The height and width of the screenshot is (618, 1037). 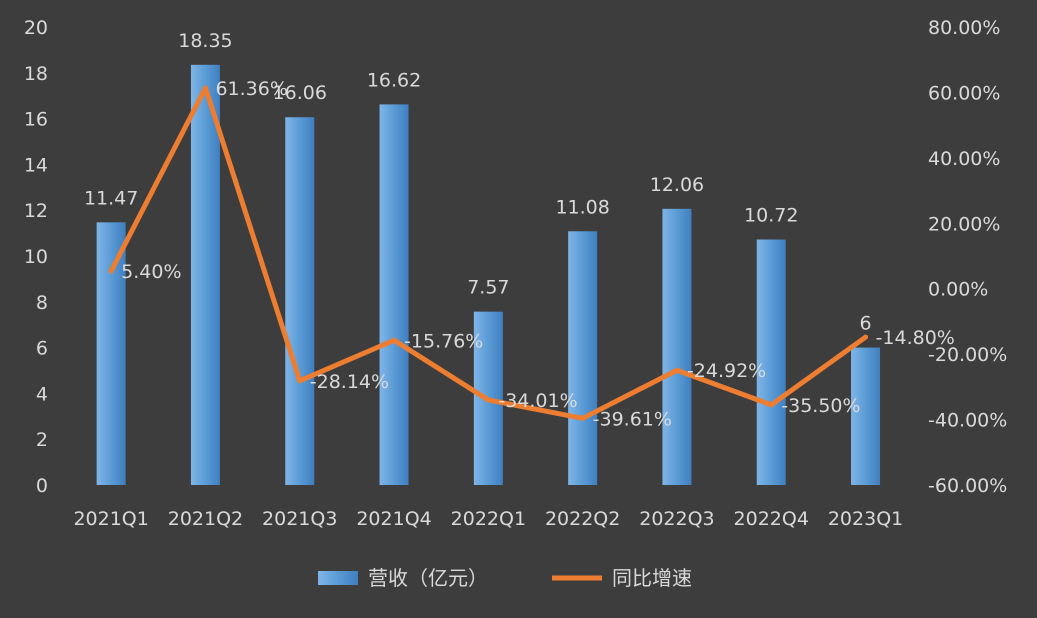 I want to click on x-tick-label: 2022Q4, so click(x=771, y=519).